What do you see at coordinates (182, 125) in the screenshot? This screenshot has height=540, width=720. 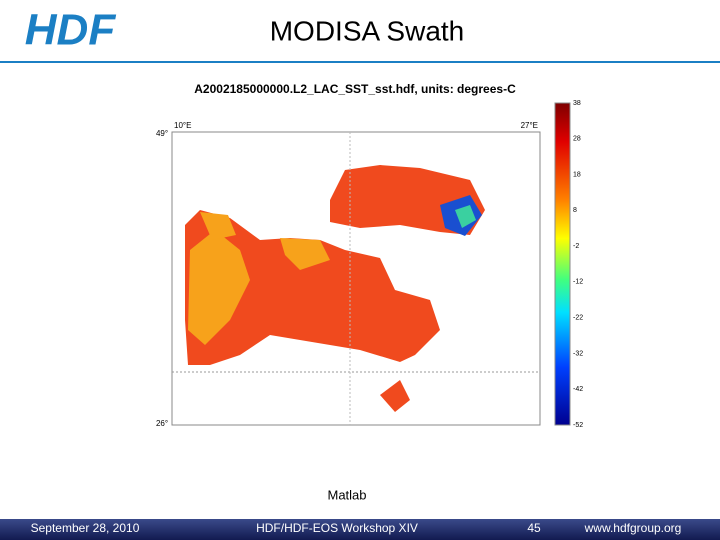 I see `lon-label: 10°E` at bounding box center [182, 125].